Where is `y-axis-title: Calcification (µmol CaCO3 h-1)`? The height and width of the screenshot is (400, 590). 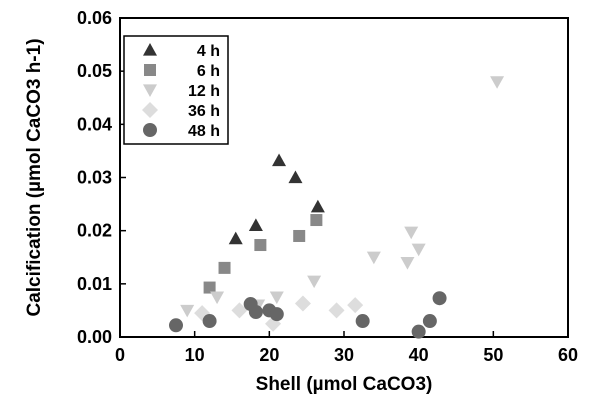 y-axis-title: Calcification (µmol CaCO3 h-1) is located at coordinates (34, 177).